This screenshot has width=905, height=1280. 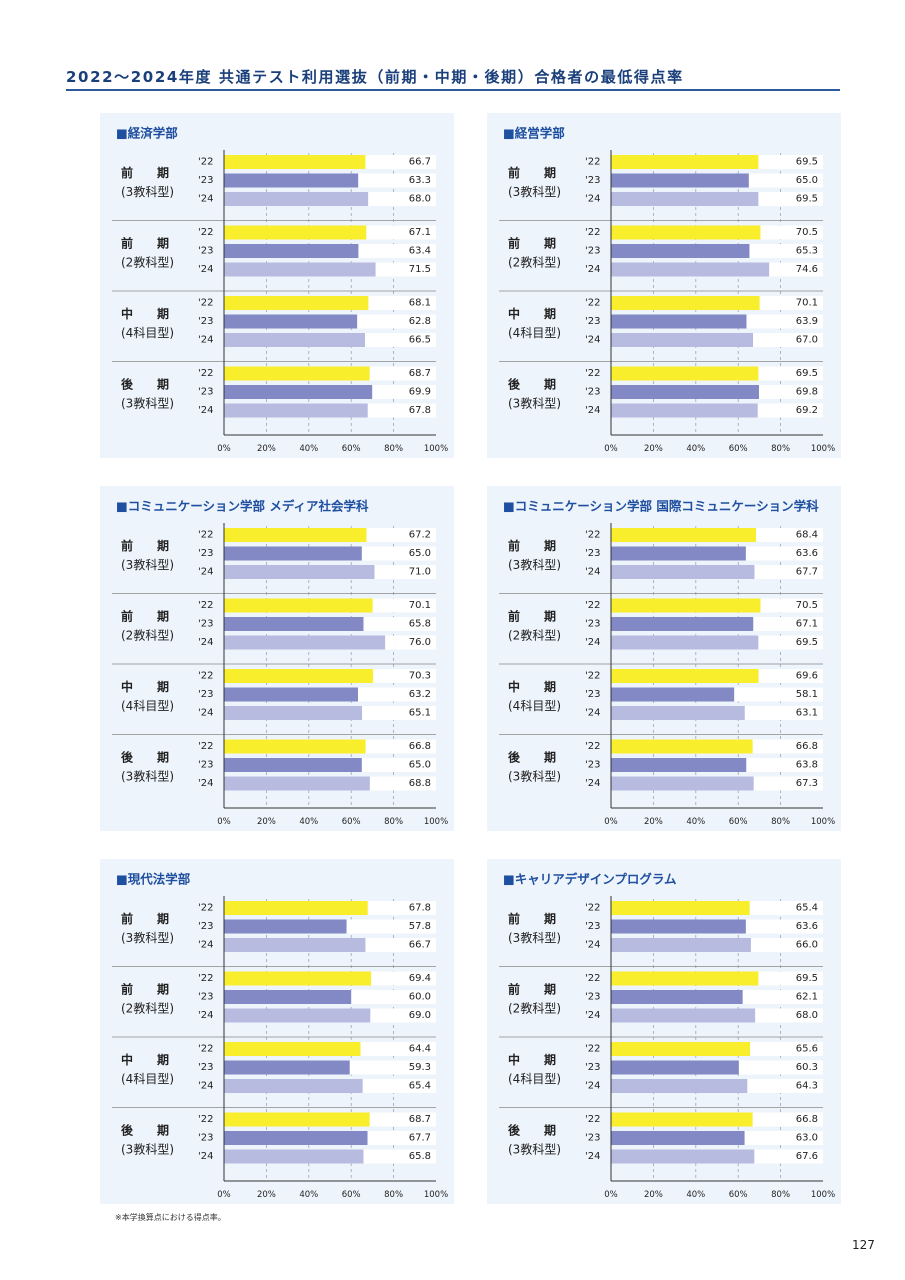 What do you see at coordinates (170, 1217) in the screenshot?
I see `footnote: ※本学換算点における得点率。` at bounding box center [170, 1217].